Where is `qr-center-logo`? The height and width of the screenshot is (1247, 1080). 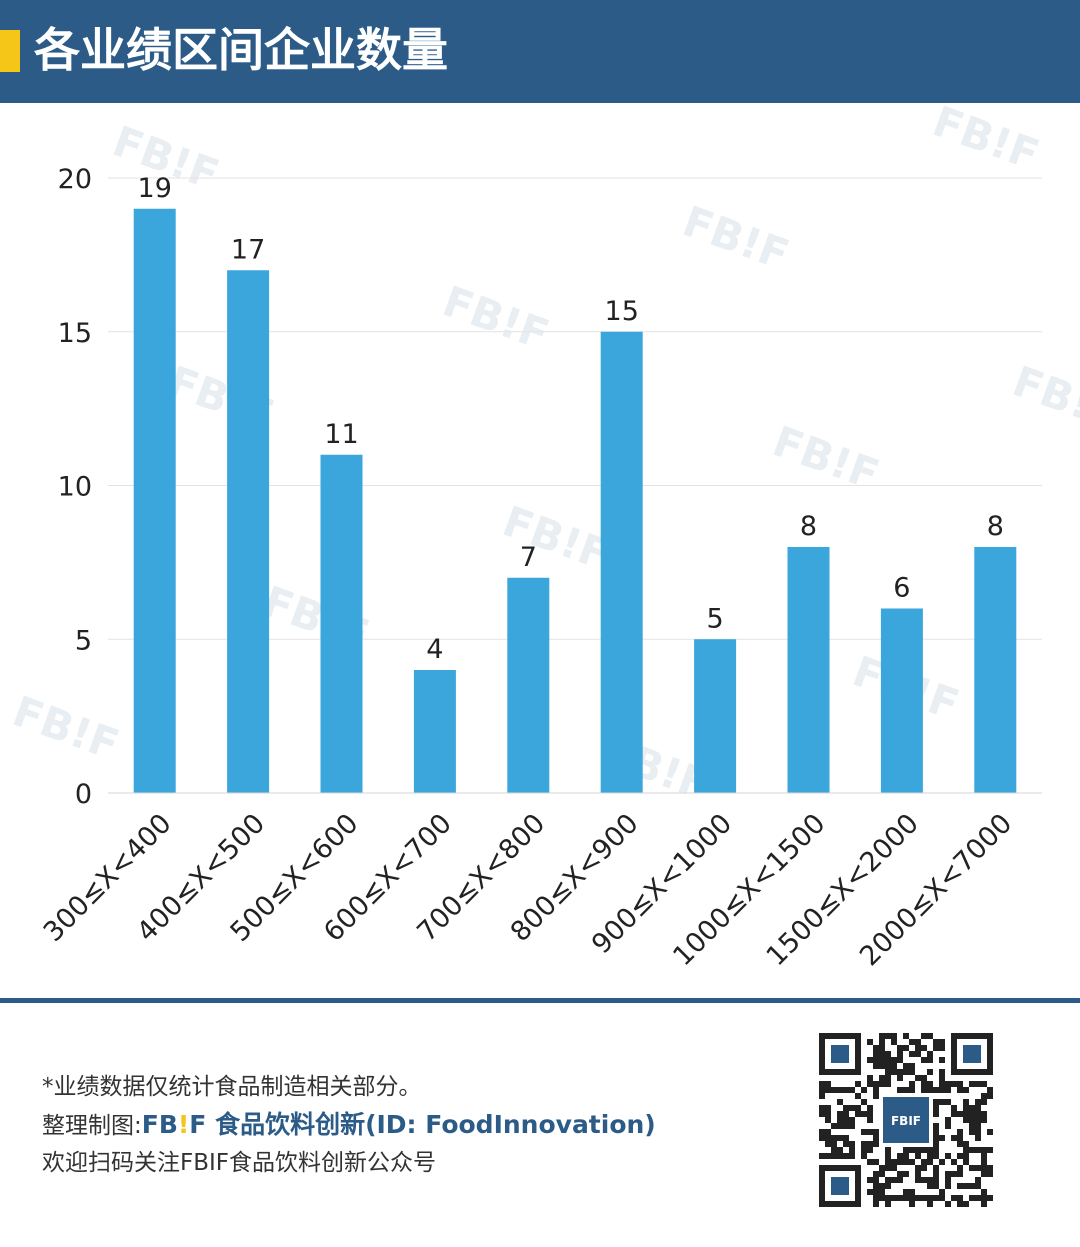
qr-center-logo is located at coordinates (906, 1120).